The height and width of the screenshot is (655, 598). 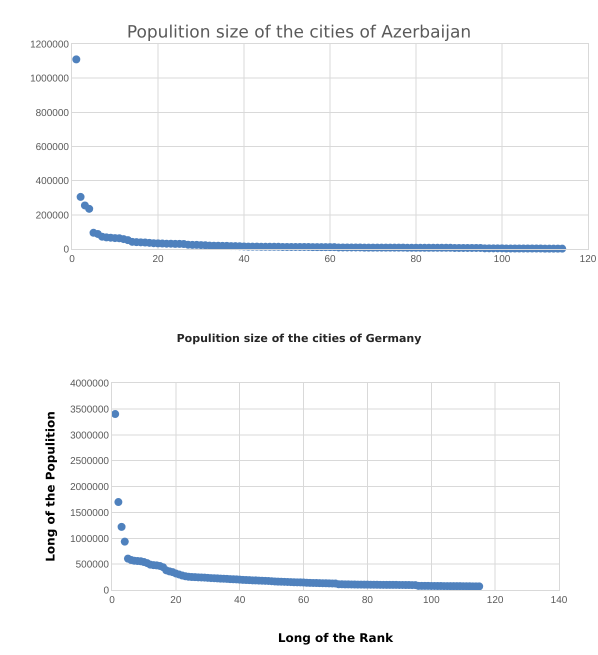 What do you see at coordinates (90, 487) in the screenshot?
I see `y-tick-label: 2000000` at bounding box center [90, 487].